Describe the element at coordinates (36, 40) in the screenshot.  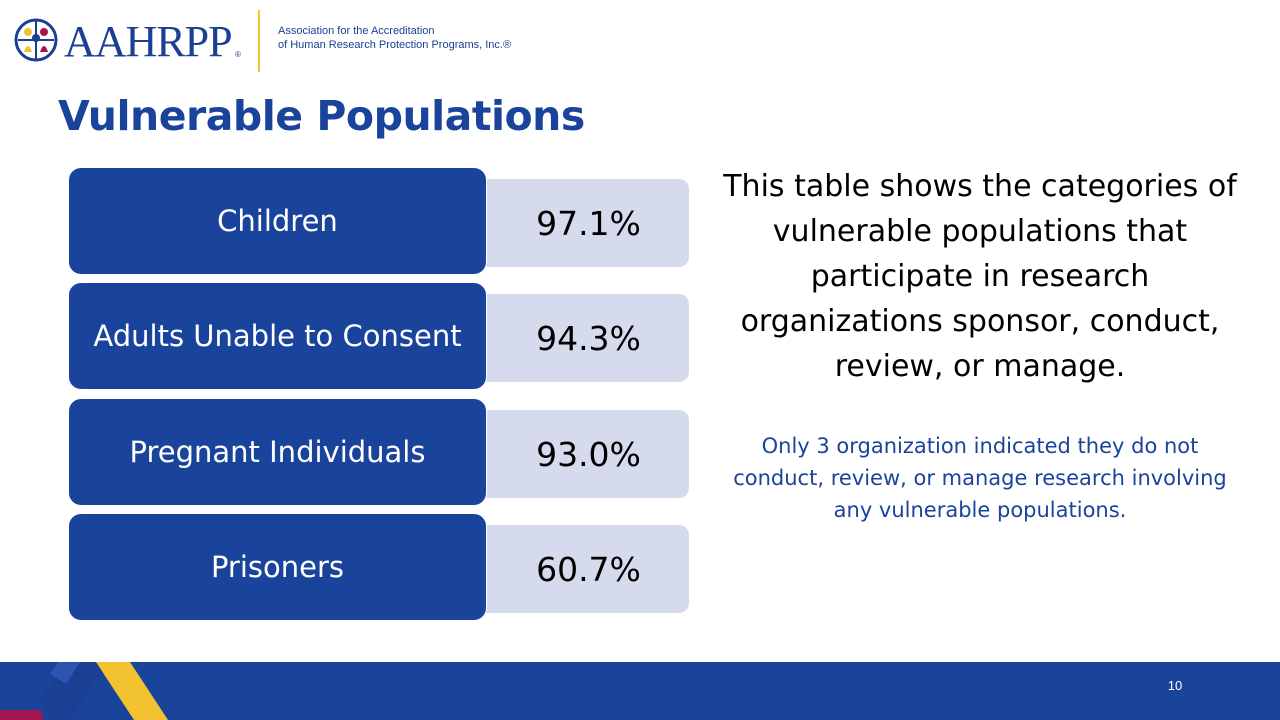
I see `people-globe-logo-icon` at that location.